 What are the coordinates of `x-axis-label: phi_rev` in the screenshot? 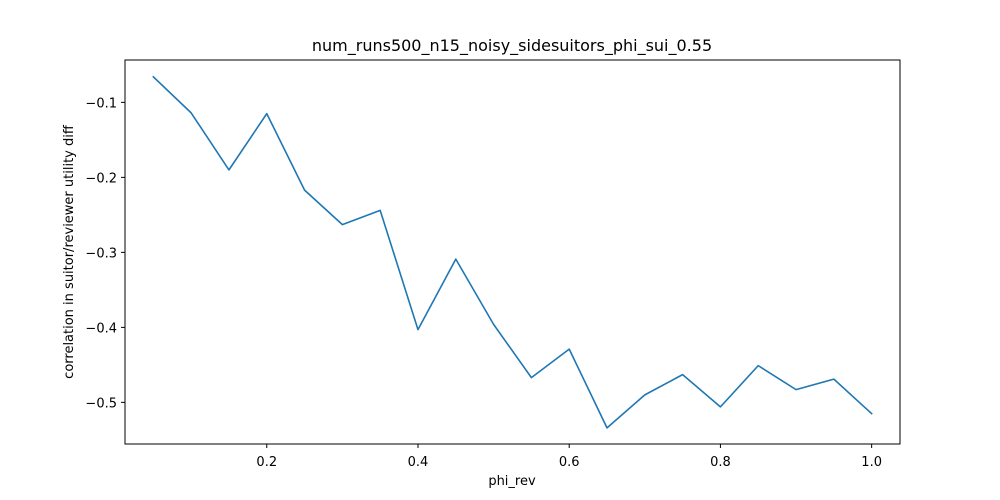 It's located at (512, 481).